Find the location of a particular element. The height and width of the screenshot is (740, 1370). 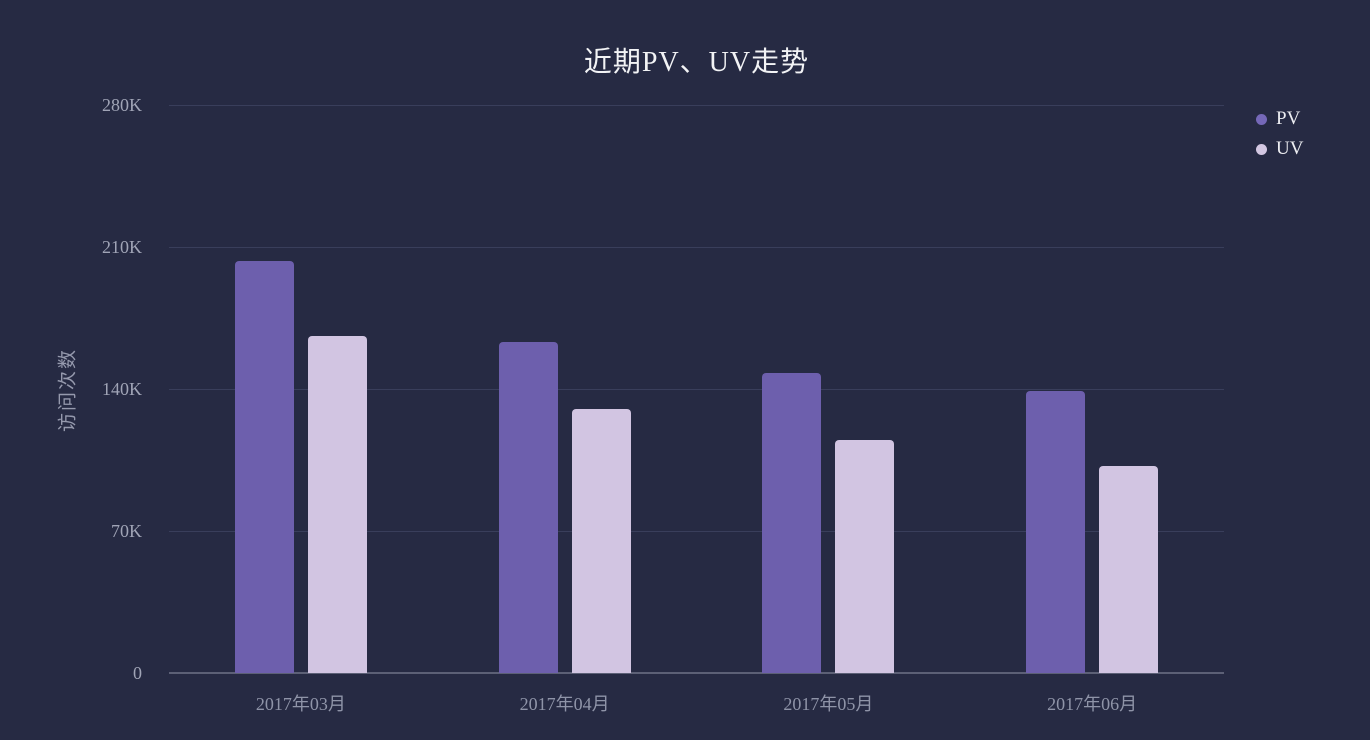

legend-item-uv: UV is located at coordinates (1279, 149).